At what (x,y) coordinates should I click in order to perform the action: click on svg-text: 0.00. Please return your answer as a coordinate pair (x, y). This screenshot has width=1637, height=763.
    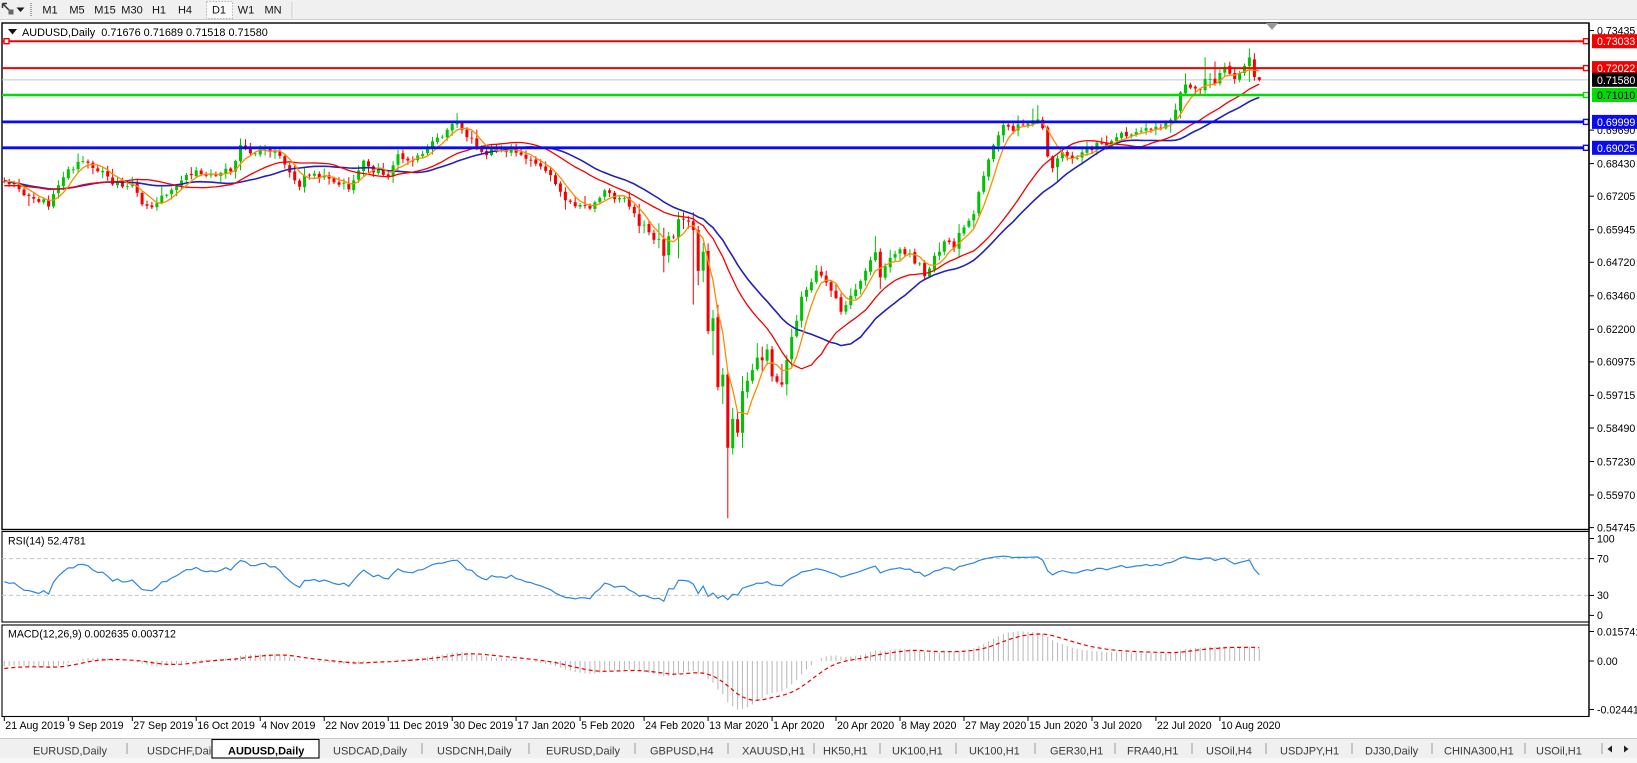
    Looking at the image, I should click on (1607, 662).